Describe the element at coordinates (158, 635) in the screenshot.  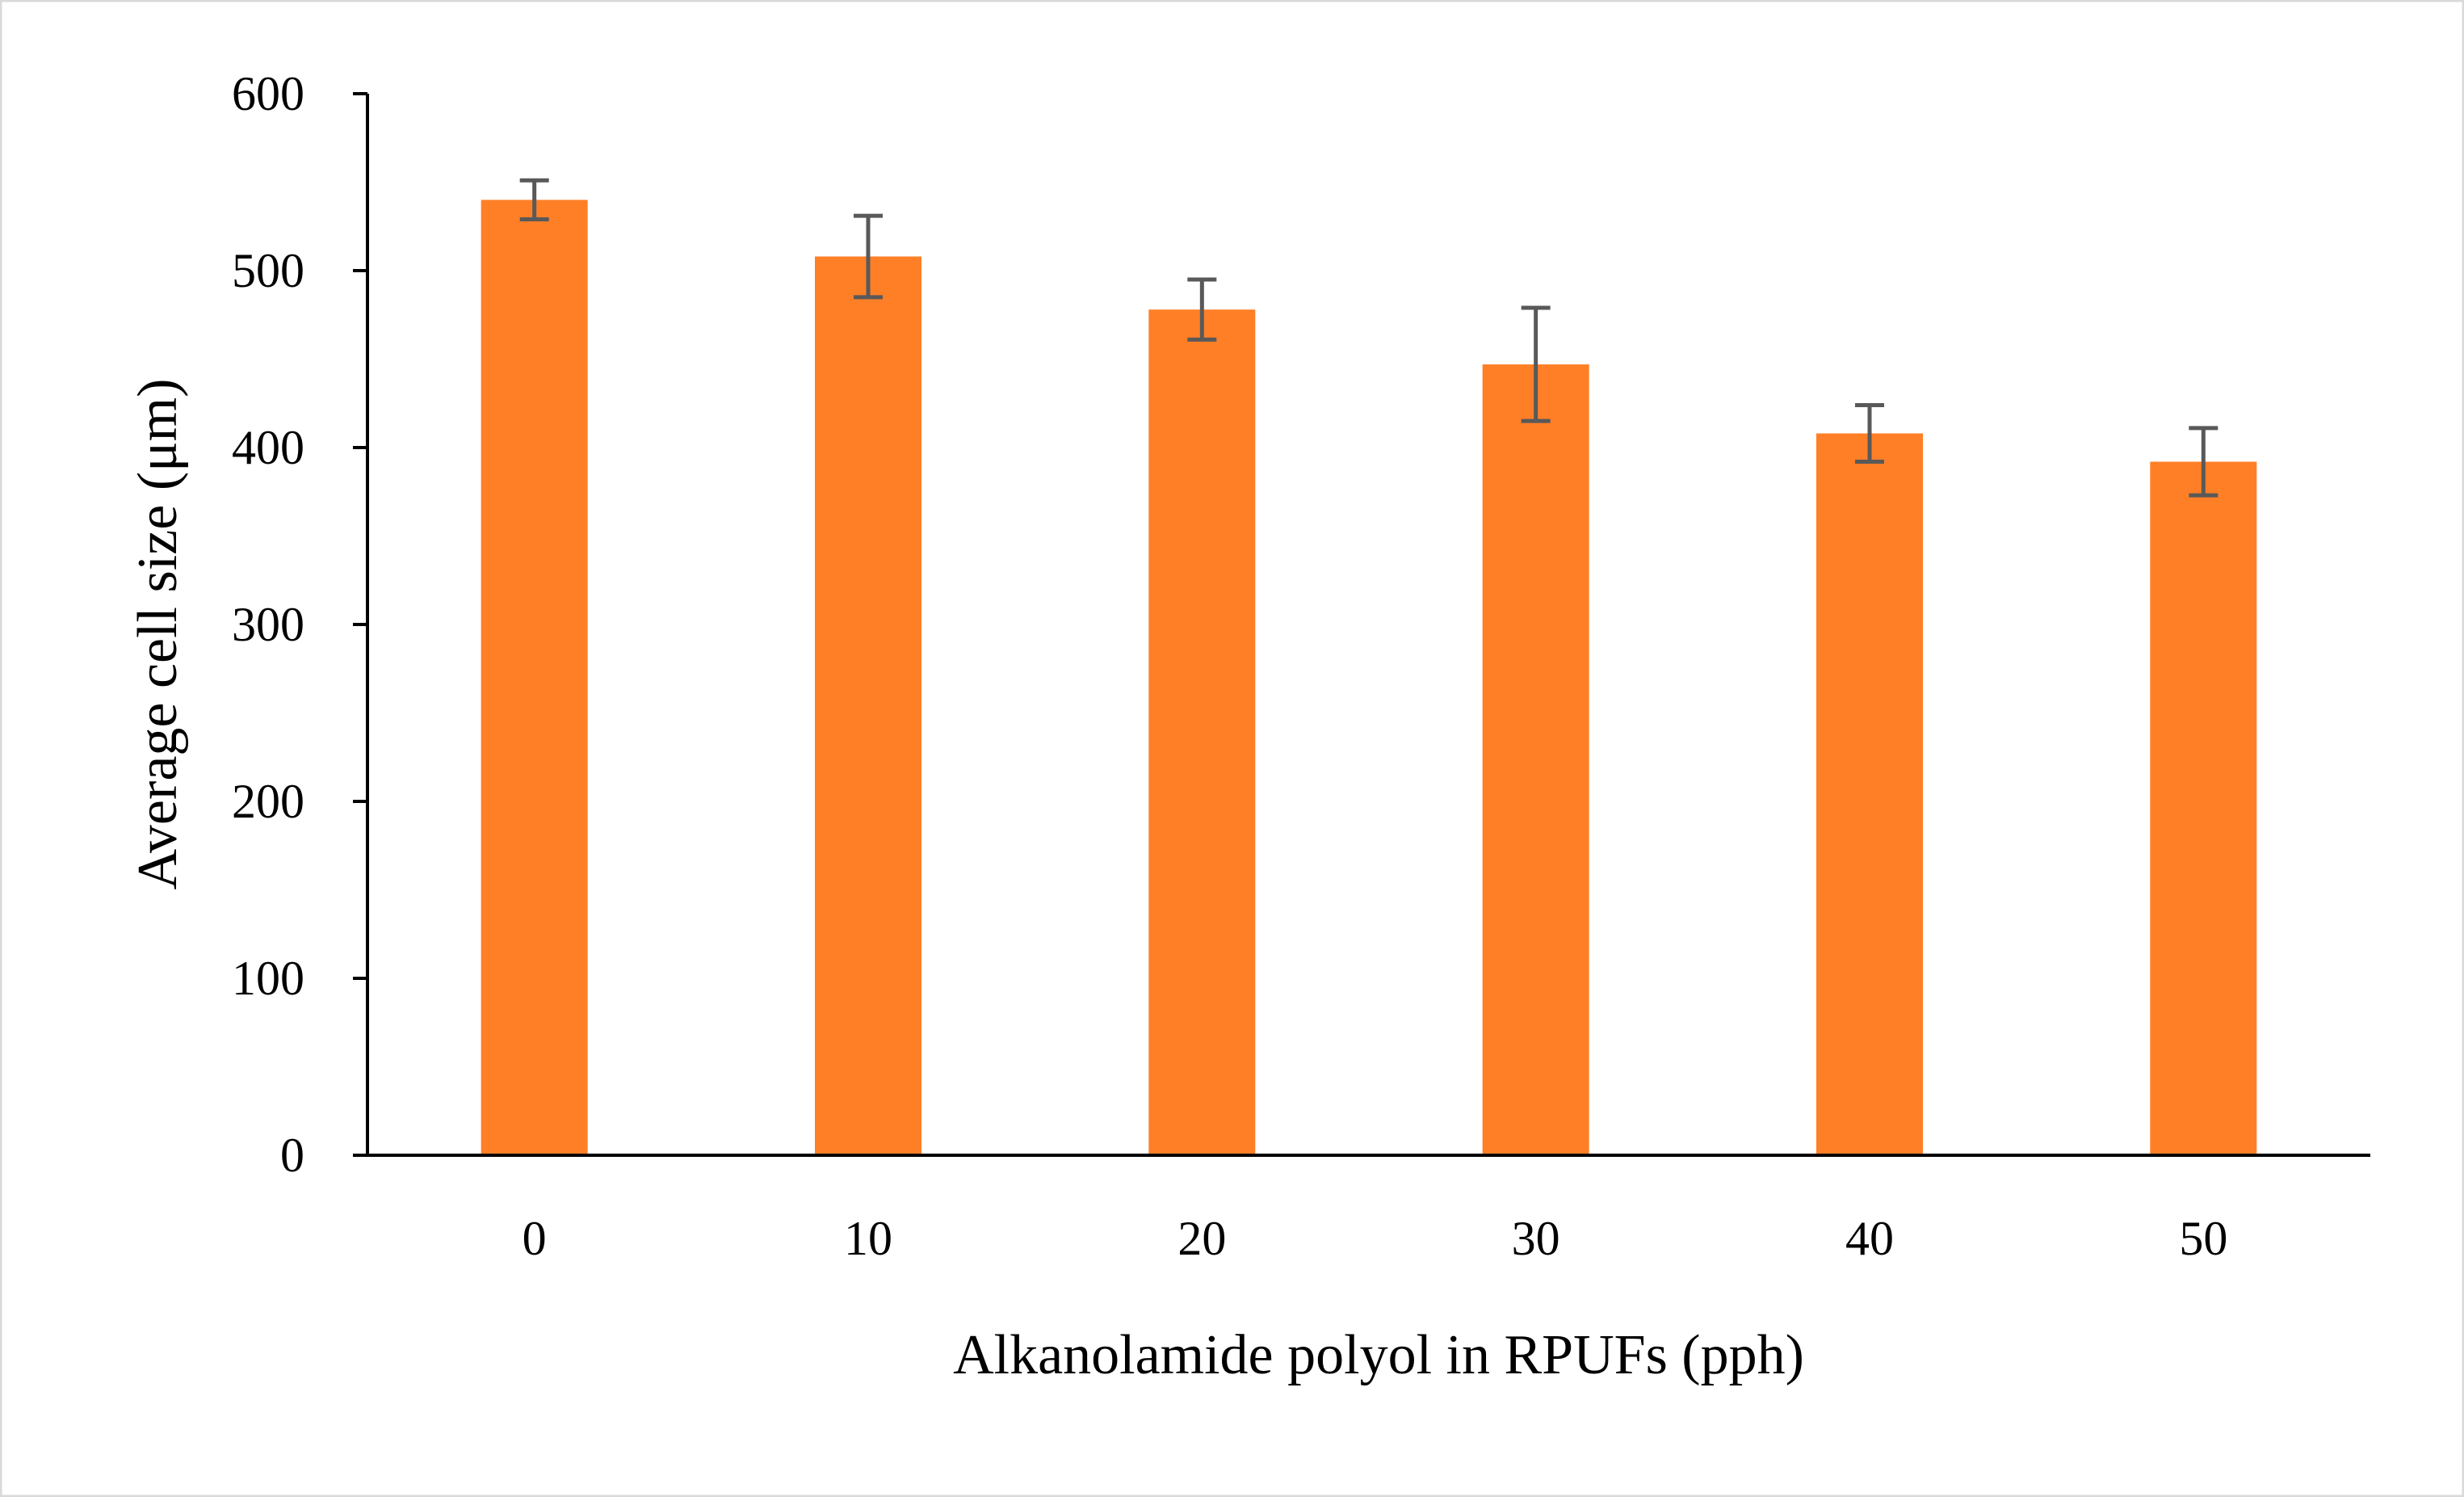
I see `y-axis-title: Average cell size (μm)` at that location.